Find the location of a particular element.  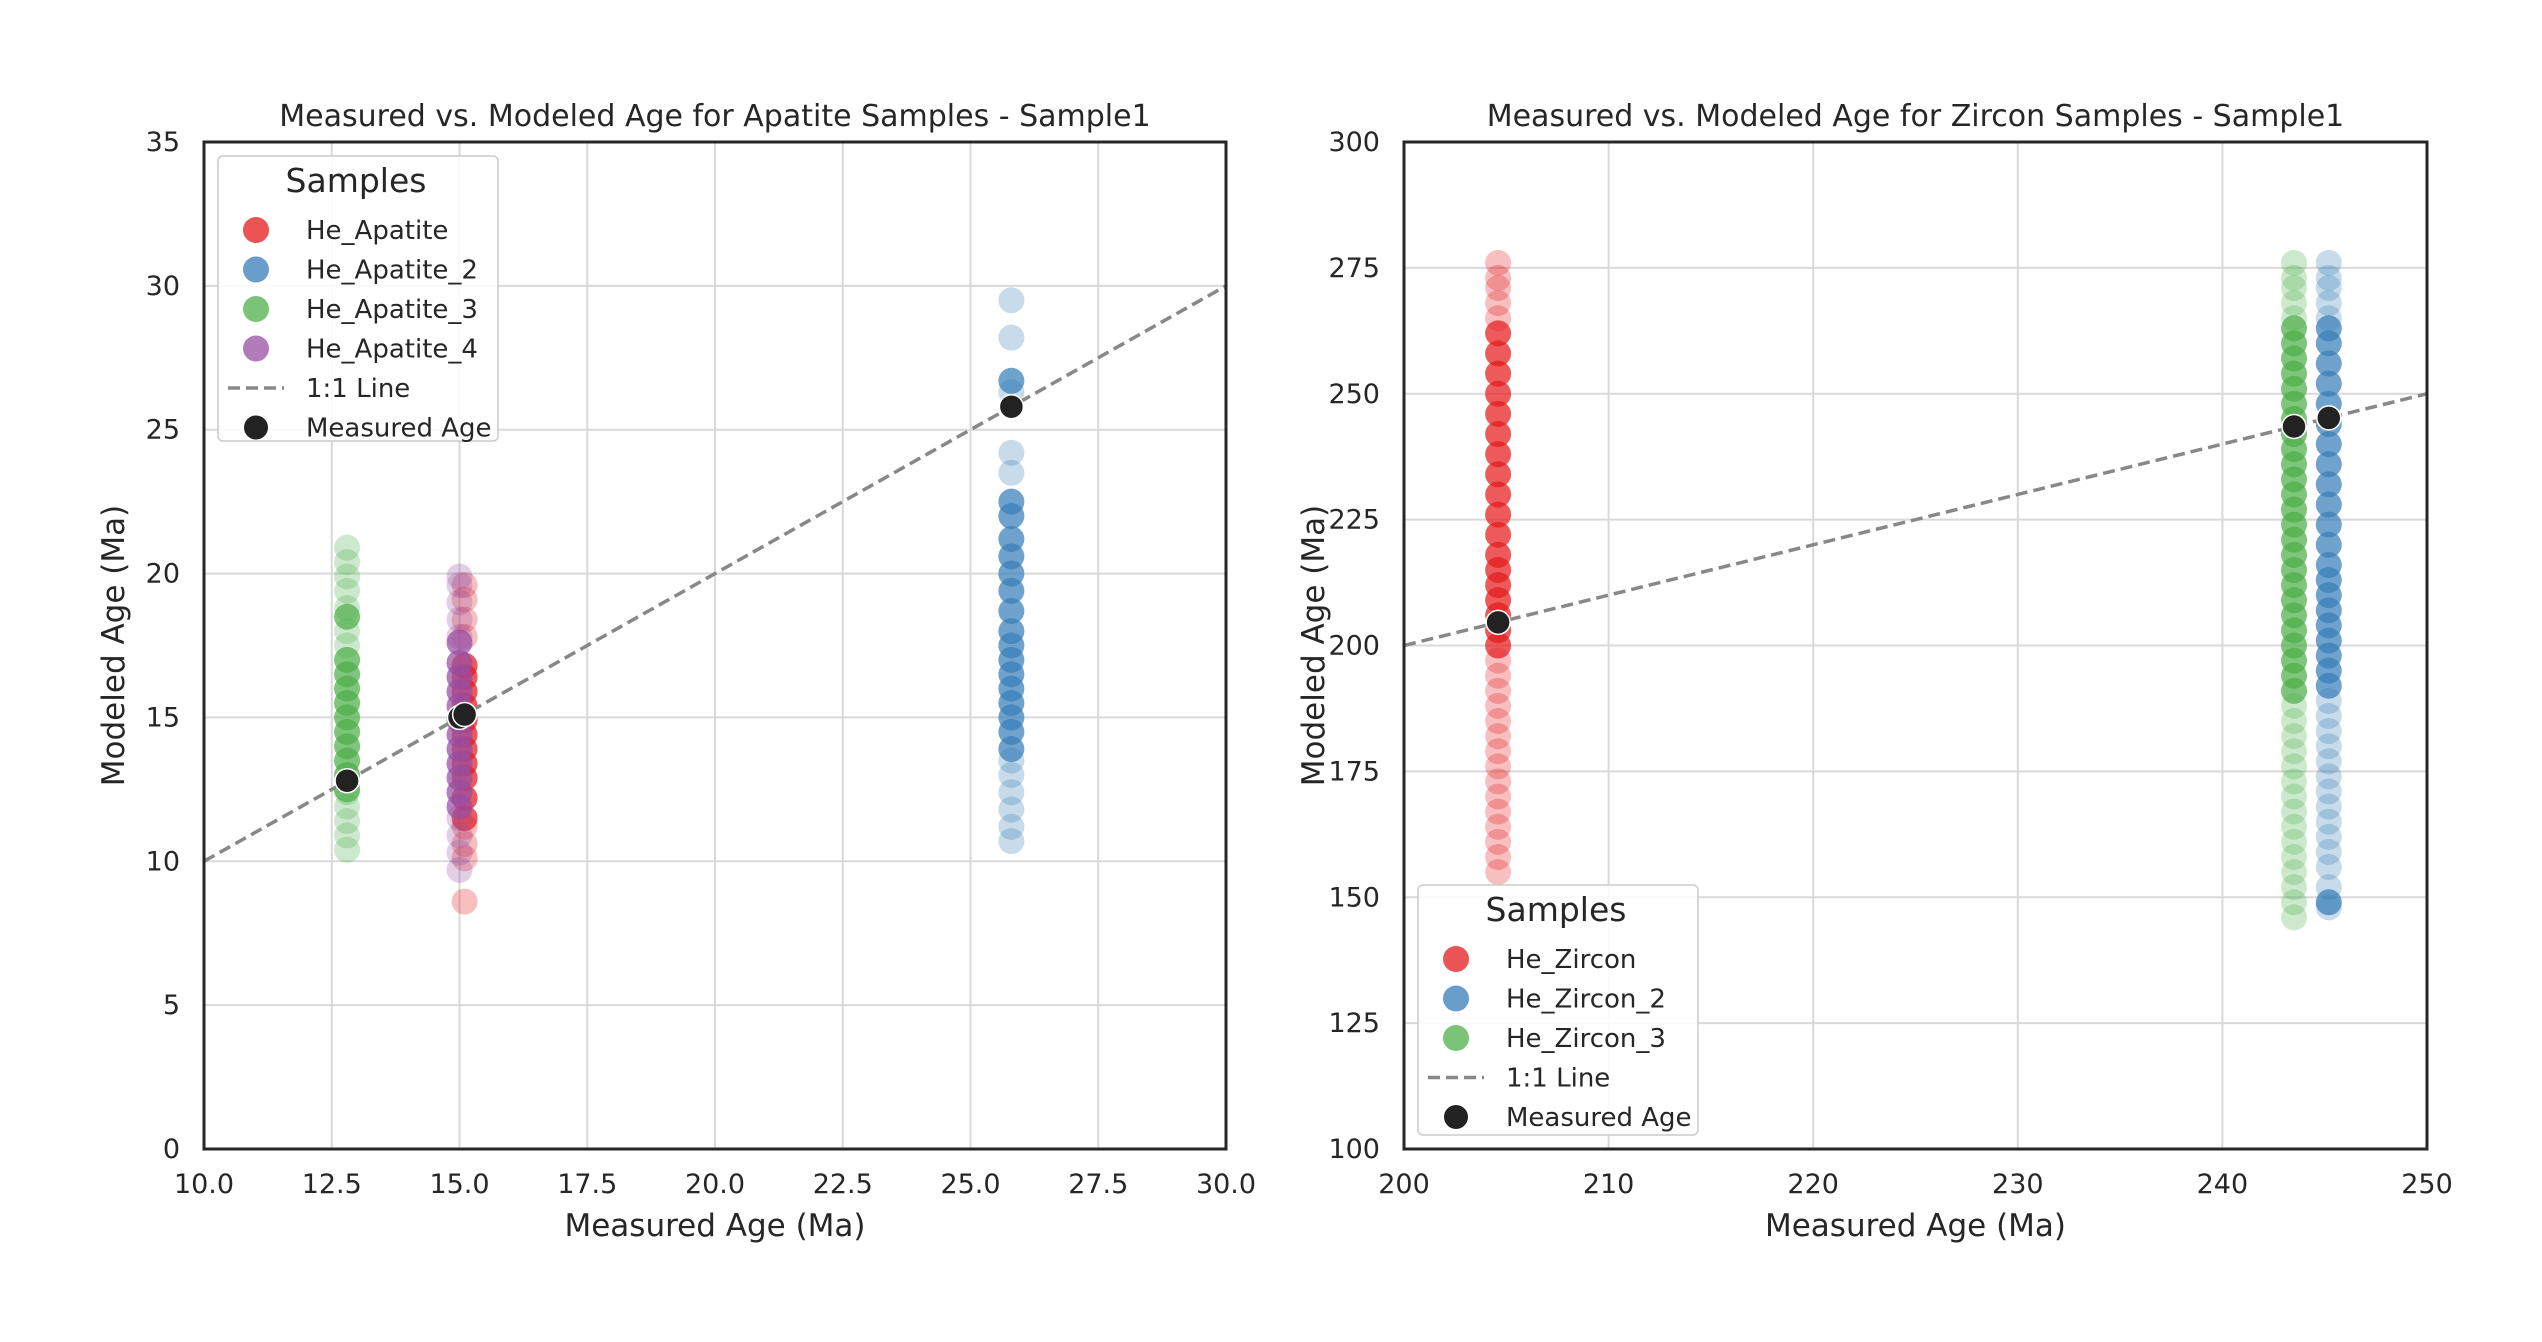

y-tick-label: 200 is located at coordinates (1354, 646).